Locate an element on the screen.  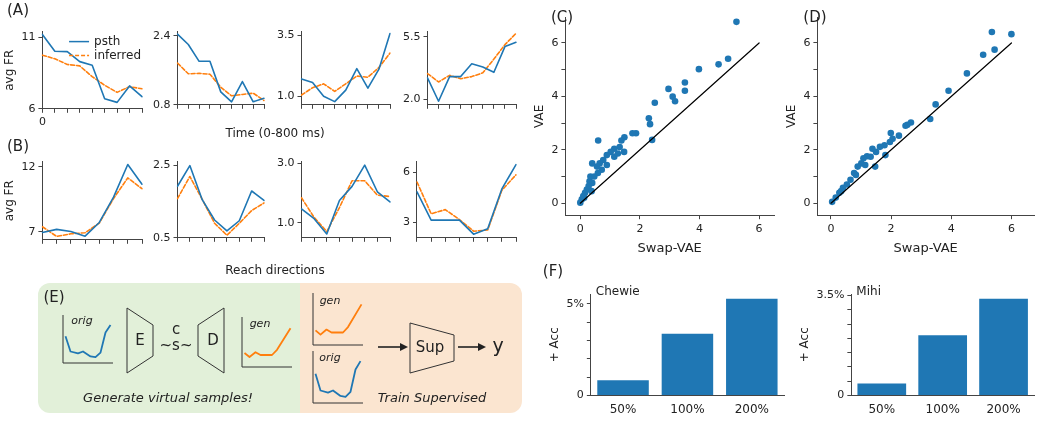
y-tick-label: 3.5% is located at coordinates (830, 295).